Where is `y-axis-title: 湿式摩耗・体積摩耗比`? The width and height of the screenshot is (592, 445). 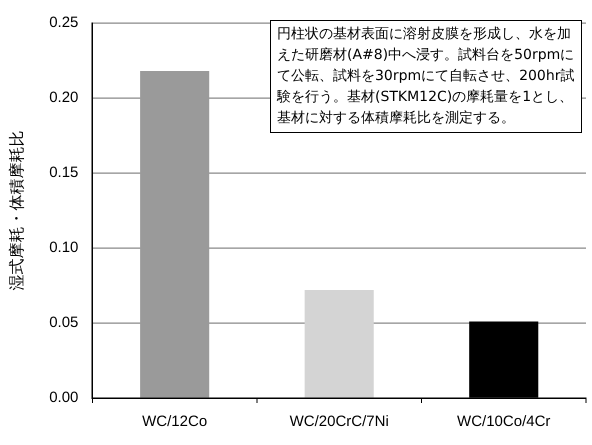
y-axis-title: 湿式摩耗・体積摩耗比 is located at coordinates (16, 210).